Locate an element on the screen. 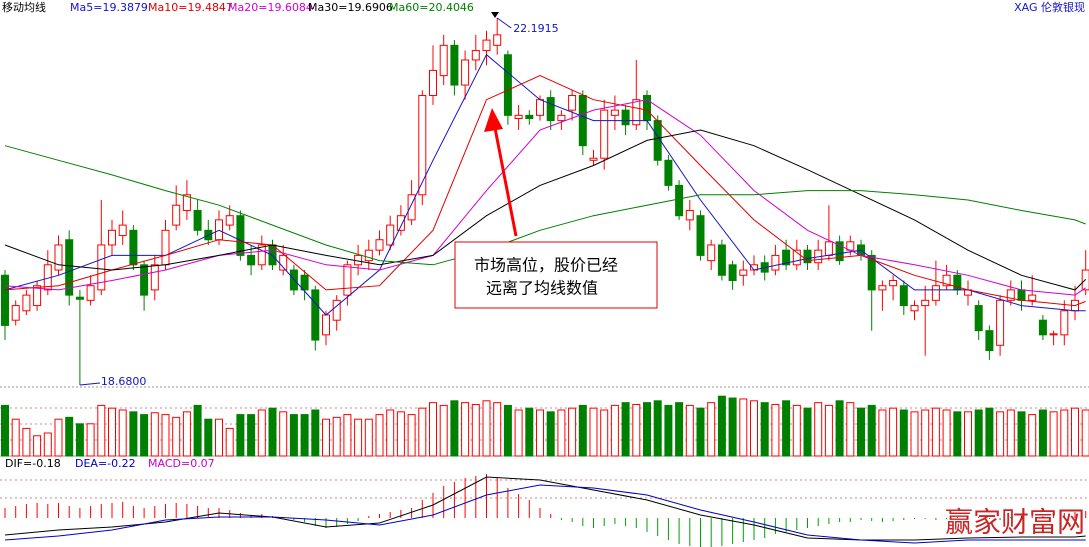 Image resolution: width=1089 pixels, height=547 pixels. high-pointer is located at coordinates (504, 23).